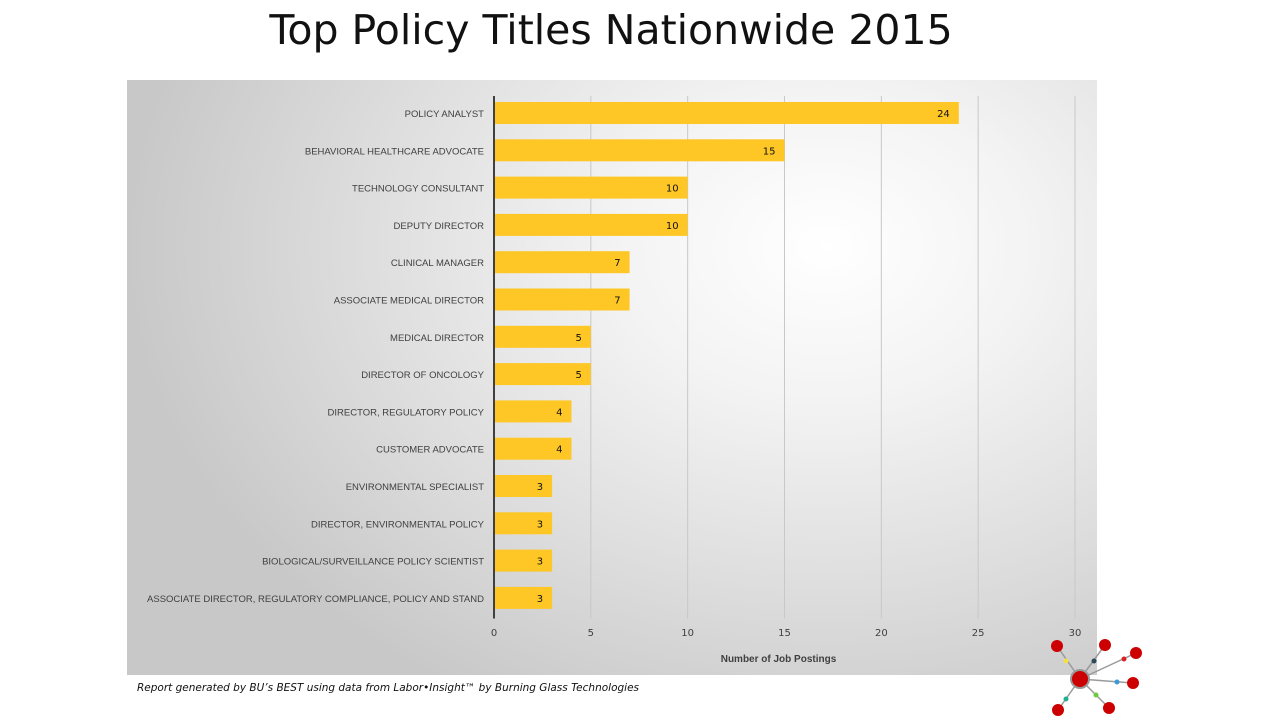 This screenshot has height=720, width=1280. Describe the element at coordinates (1096, 677) in the screenshot. I see `network-logo-icon` at that location.